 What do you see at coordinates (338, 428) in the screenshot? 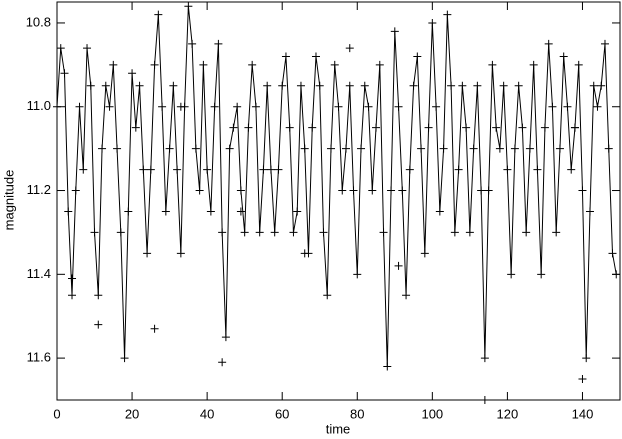
I see `x-axis-label: time` at bounding box center [338, 428].